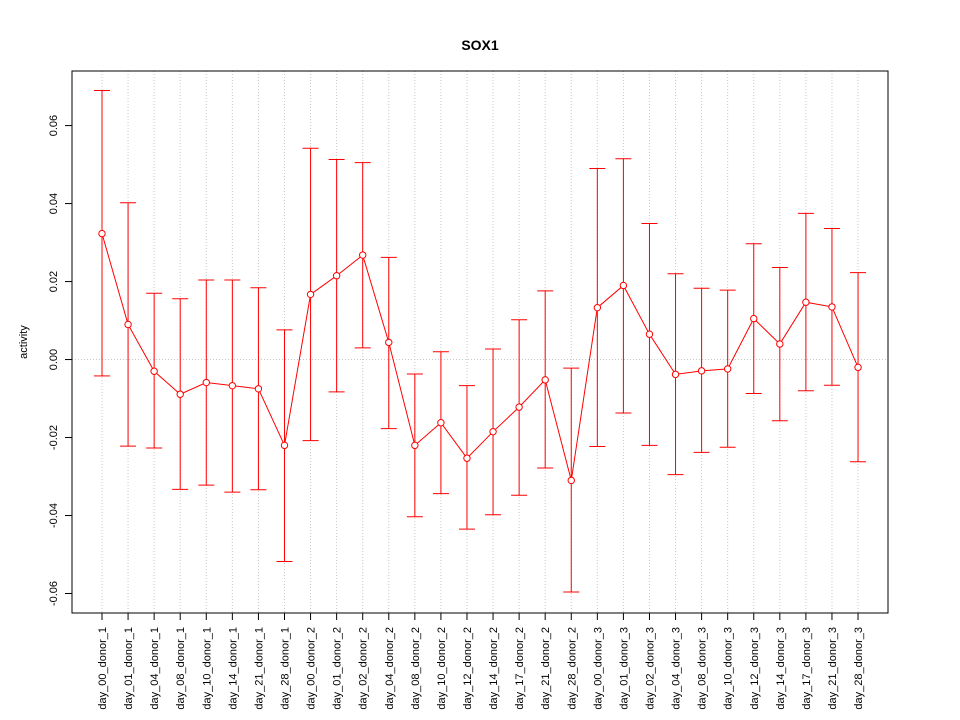  Describe the element at coordinates (650, 668) in the screenshot. I see `x-tick-label: day_02_donor_3` at that location.